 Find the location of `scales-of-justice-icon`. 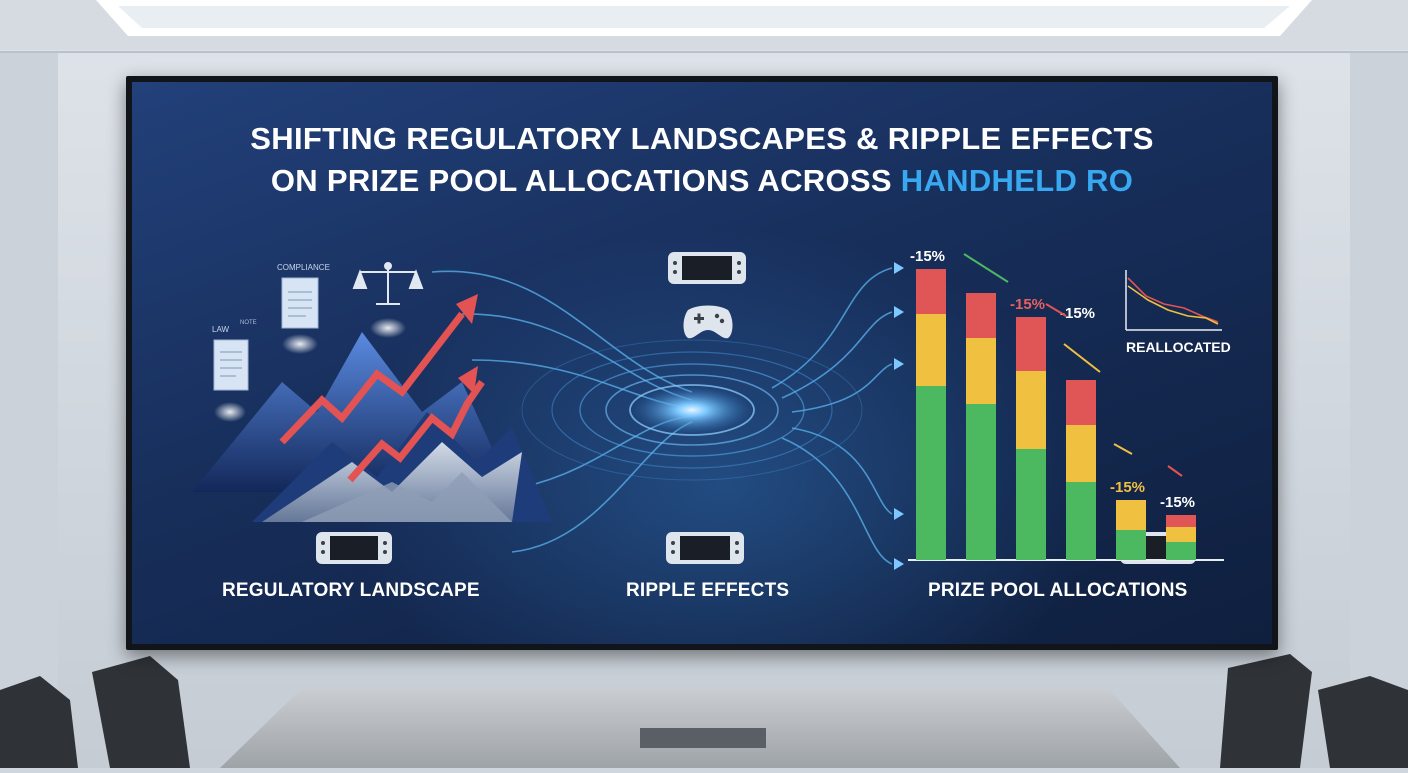

scales-of-justice-icon is located at coordinates (388, 300).